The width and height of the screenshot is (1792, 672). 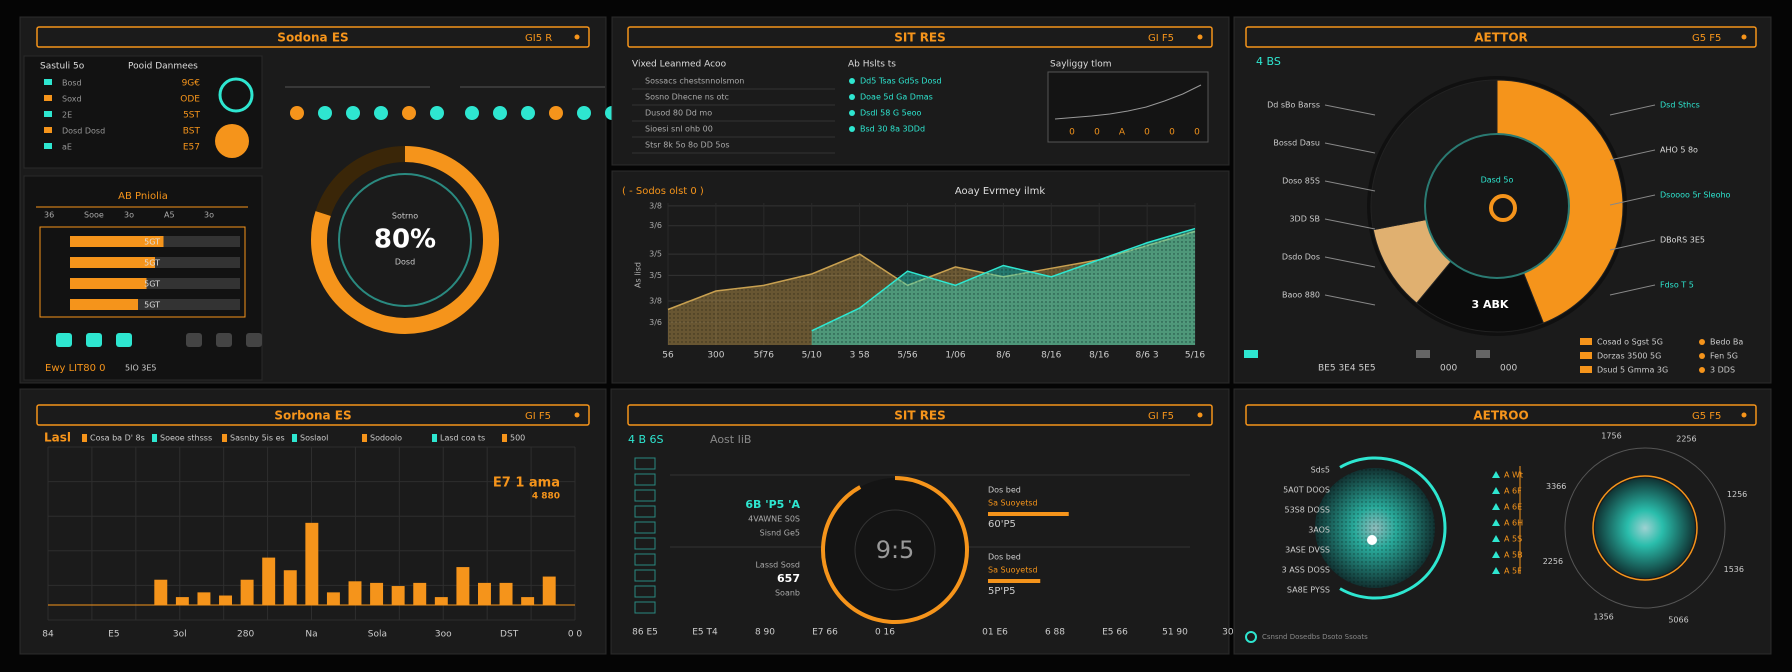 What do you see at coordinates (788, 578) in the screenshot?
I see `info-text: 657` at bounding box center [788, 578].